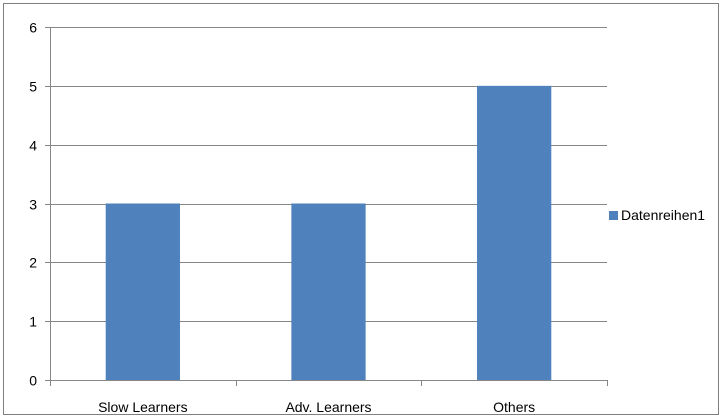  What do you see at coordinates (33, 381) in the screenshot?
I see `y-tick-label: 0` at bounding box center [33, 381].